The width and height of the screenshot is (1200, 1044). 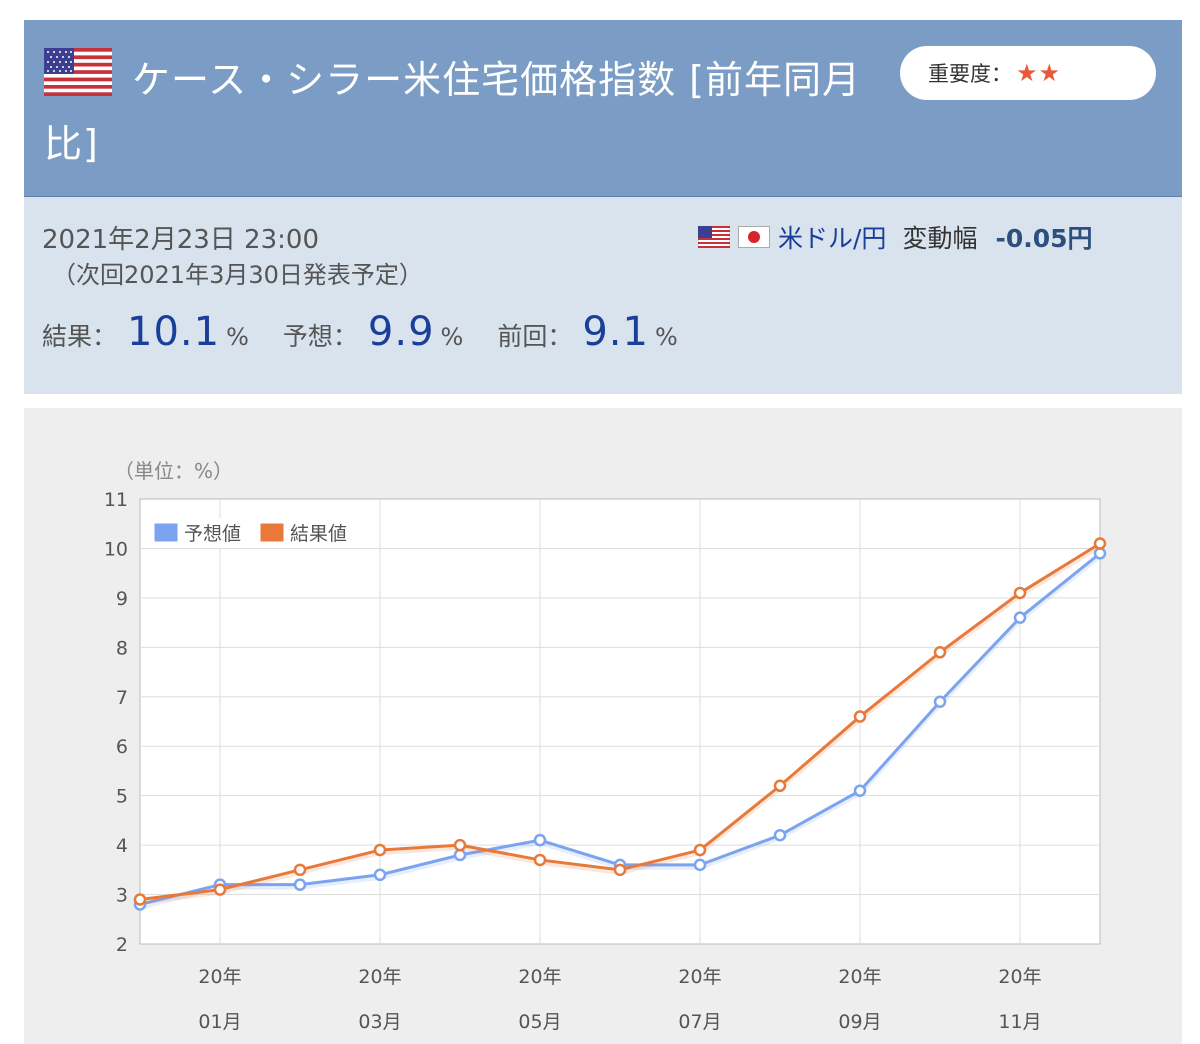 I want to click on y-tick-label: 6, so click(x=122, y=747).